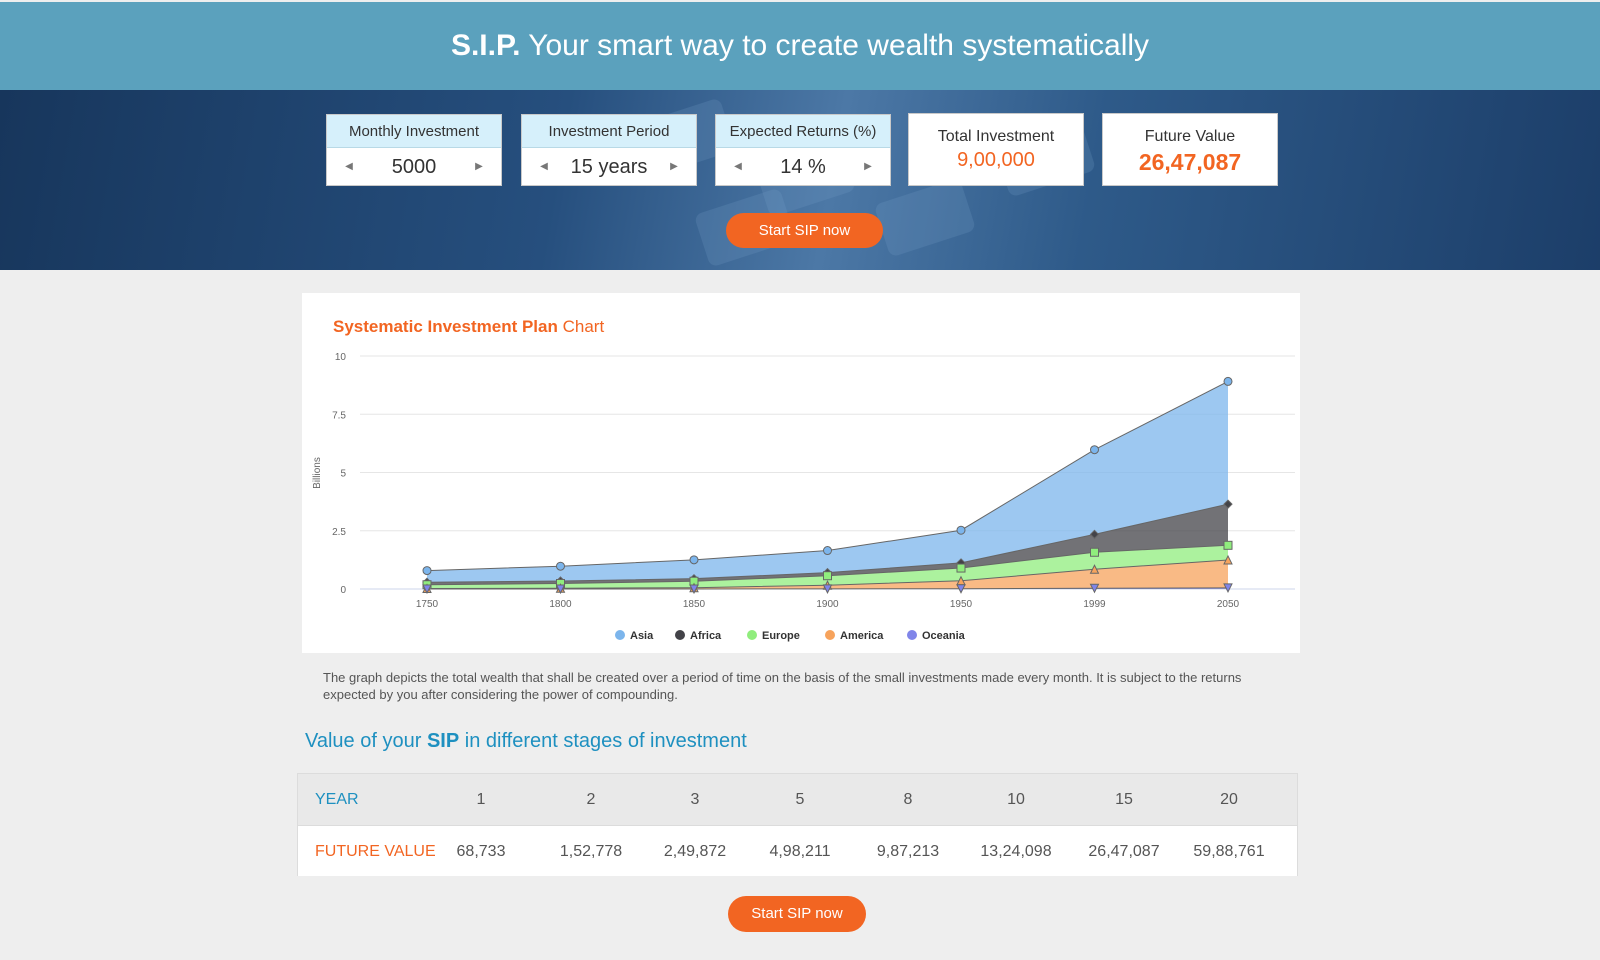 This screenshot has height=960, width=1600. What do you see at coordinates (961, 604) in the screenshot?
I see `x-tick-label: 1950` at bounding box center [961, 604].